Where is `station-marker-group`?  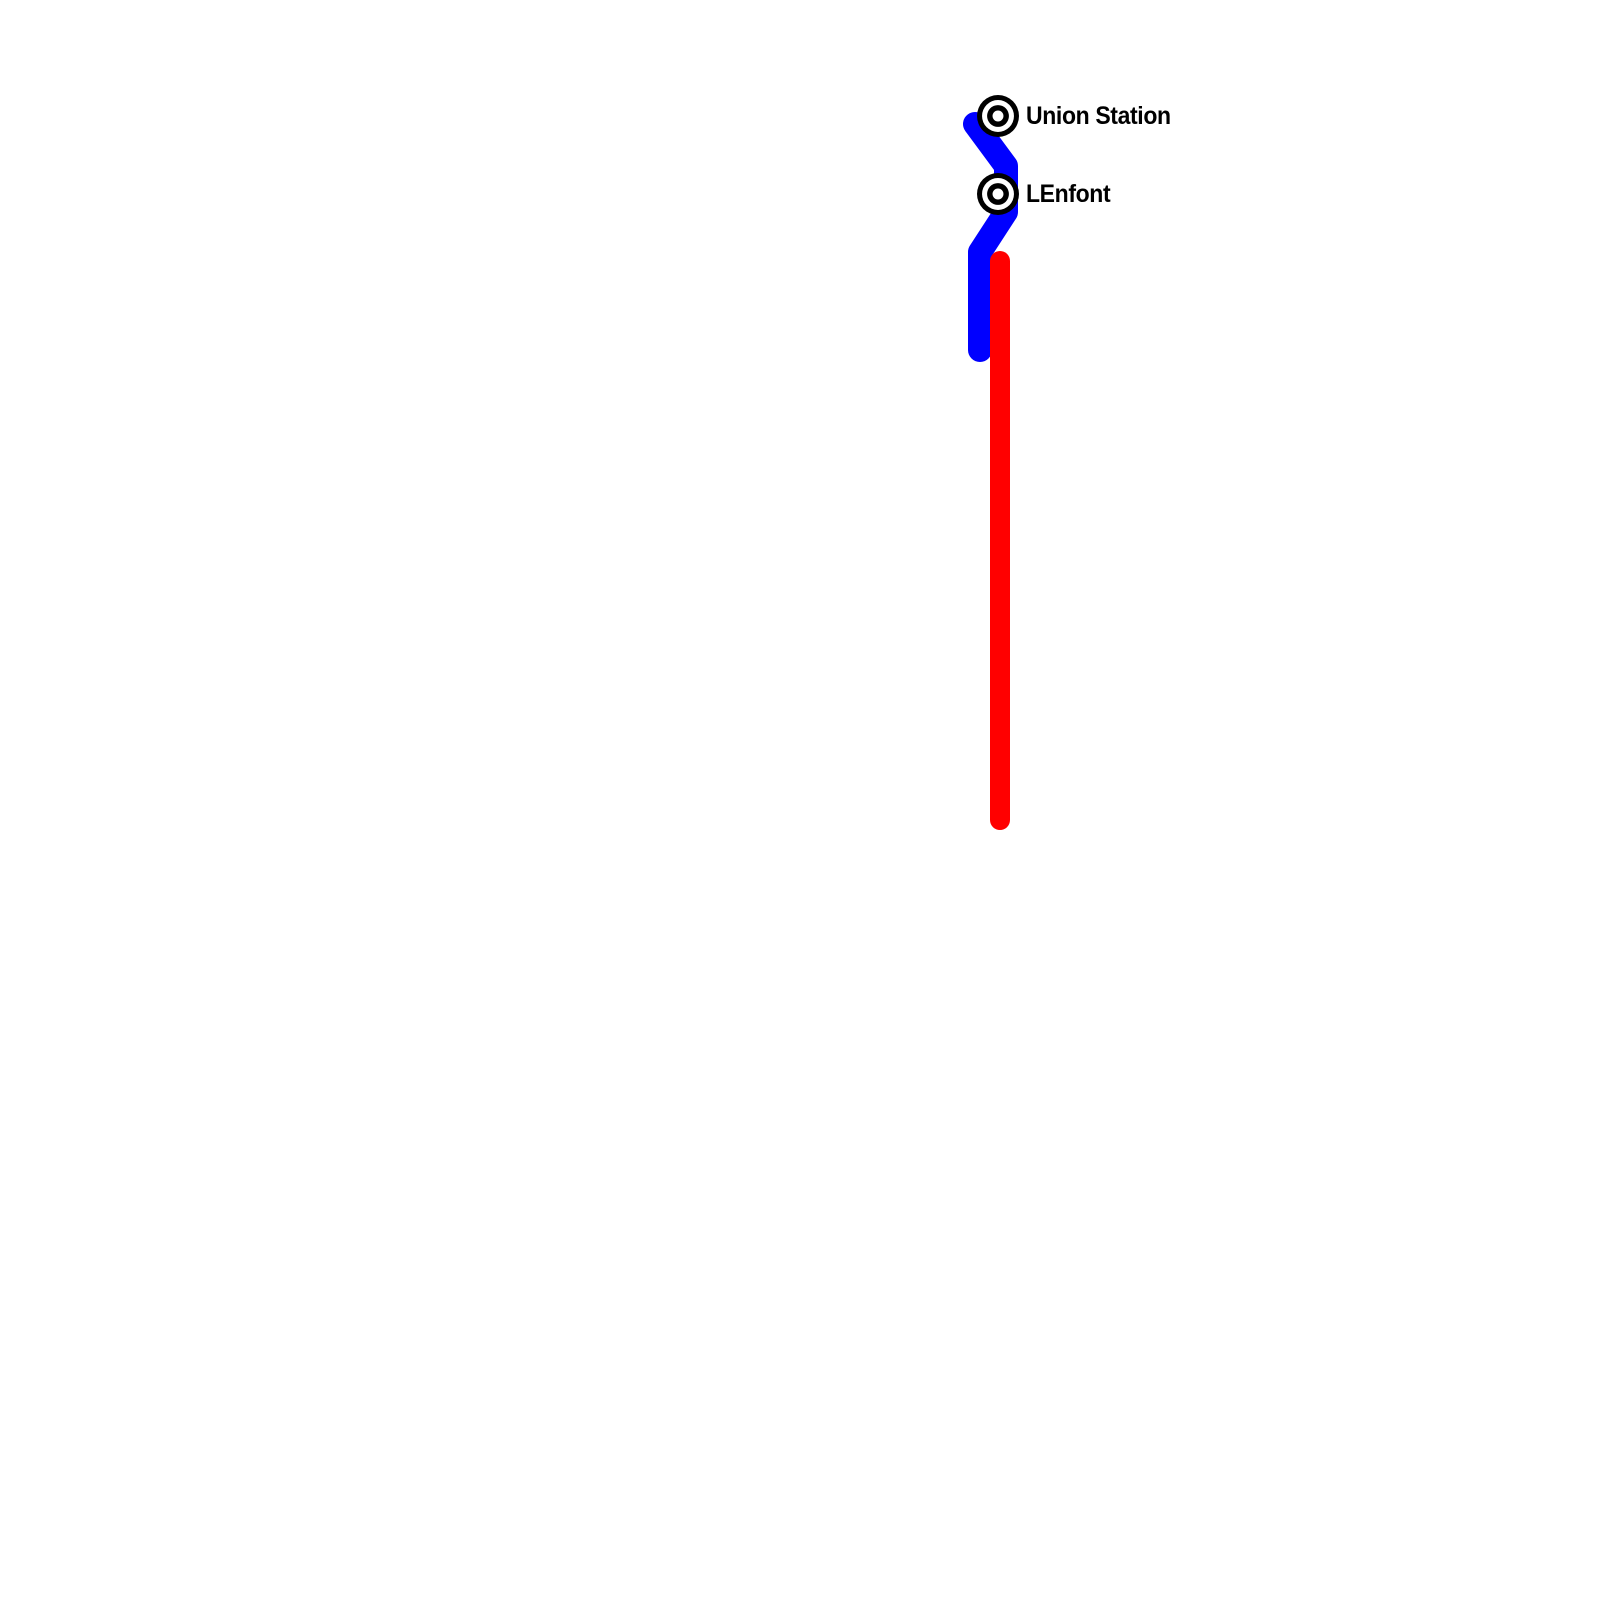
station-marker-group is located at coordinates (998, 155).